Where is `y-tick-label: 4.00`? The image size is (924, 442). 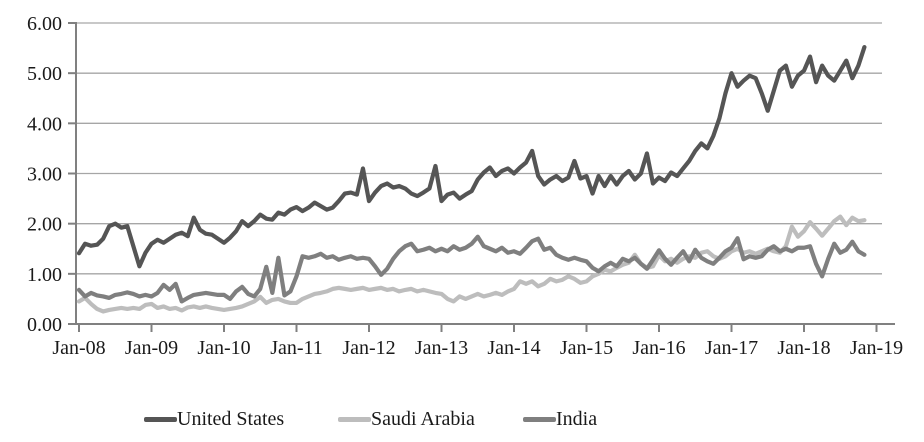 y-tick-label: 4.00 is located at coordinates (44, 124).